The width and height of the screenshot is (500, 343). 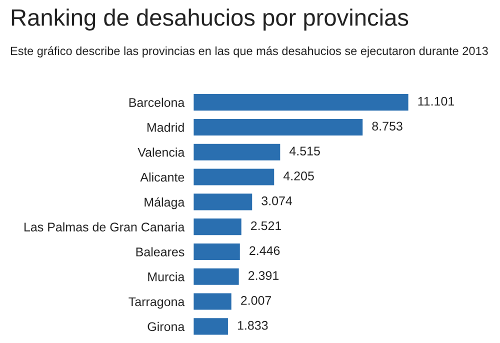 What do you see at coordinates (166, 327) in the screenshot?
I see `y-tick-label: Girona` at bounding box center [166, 327].